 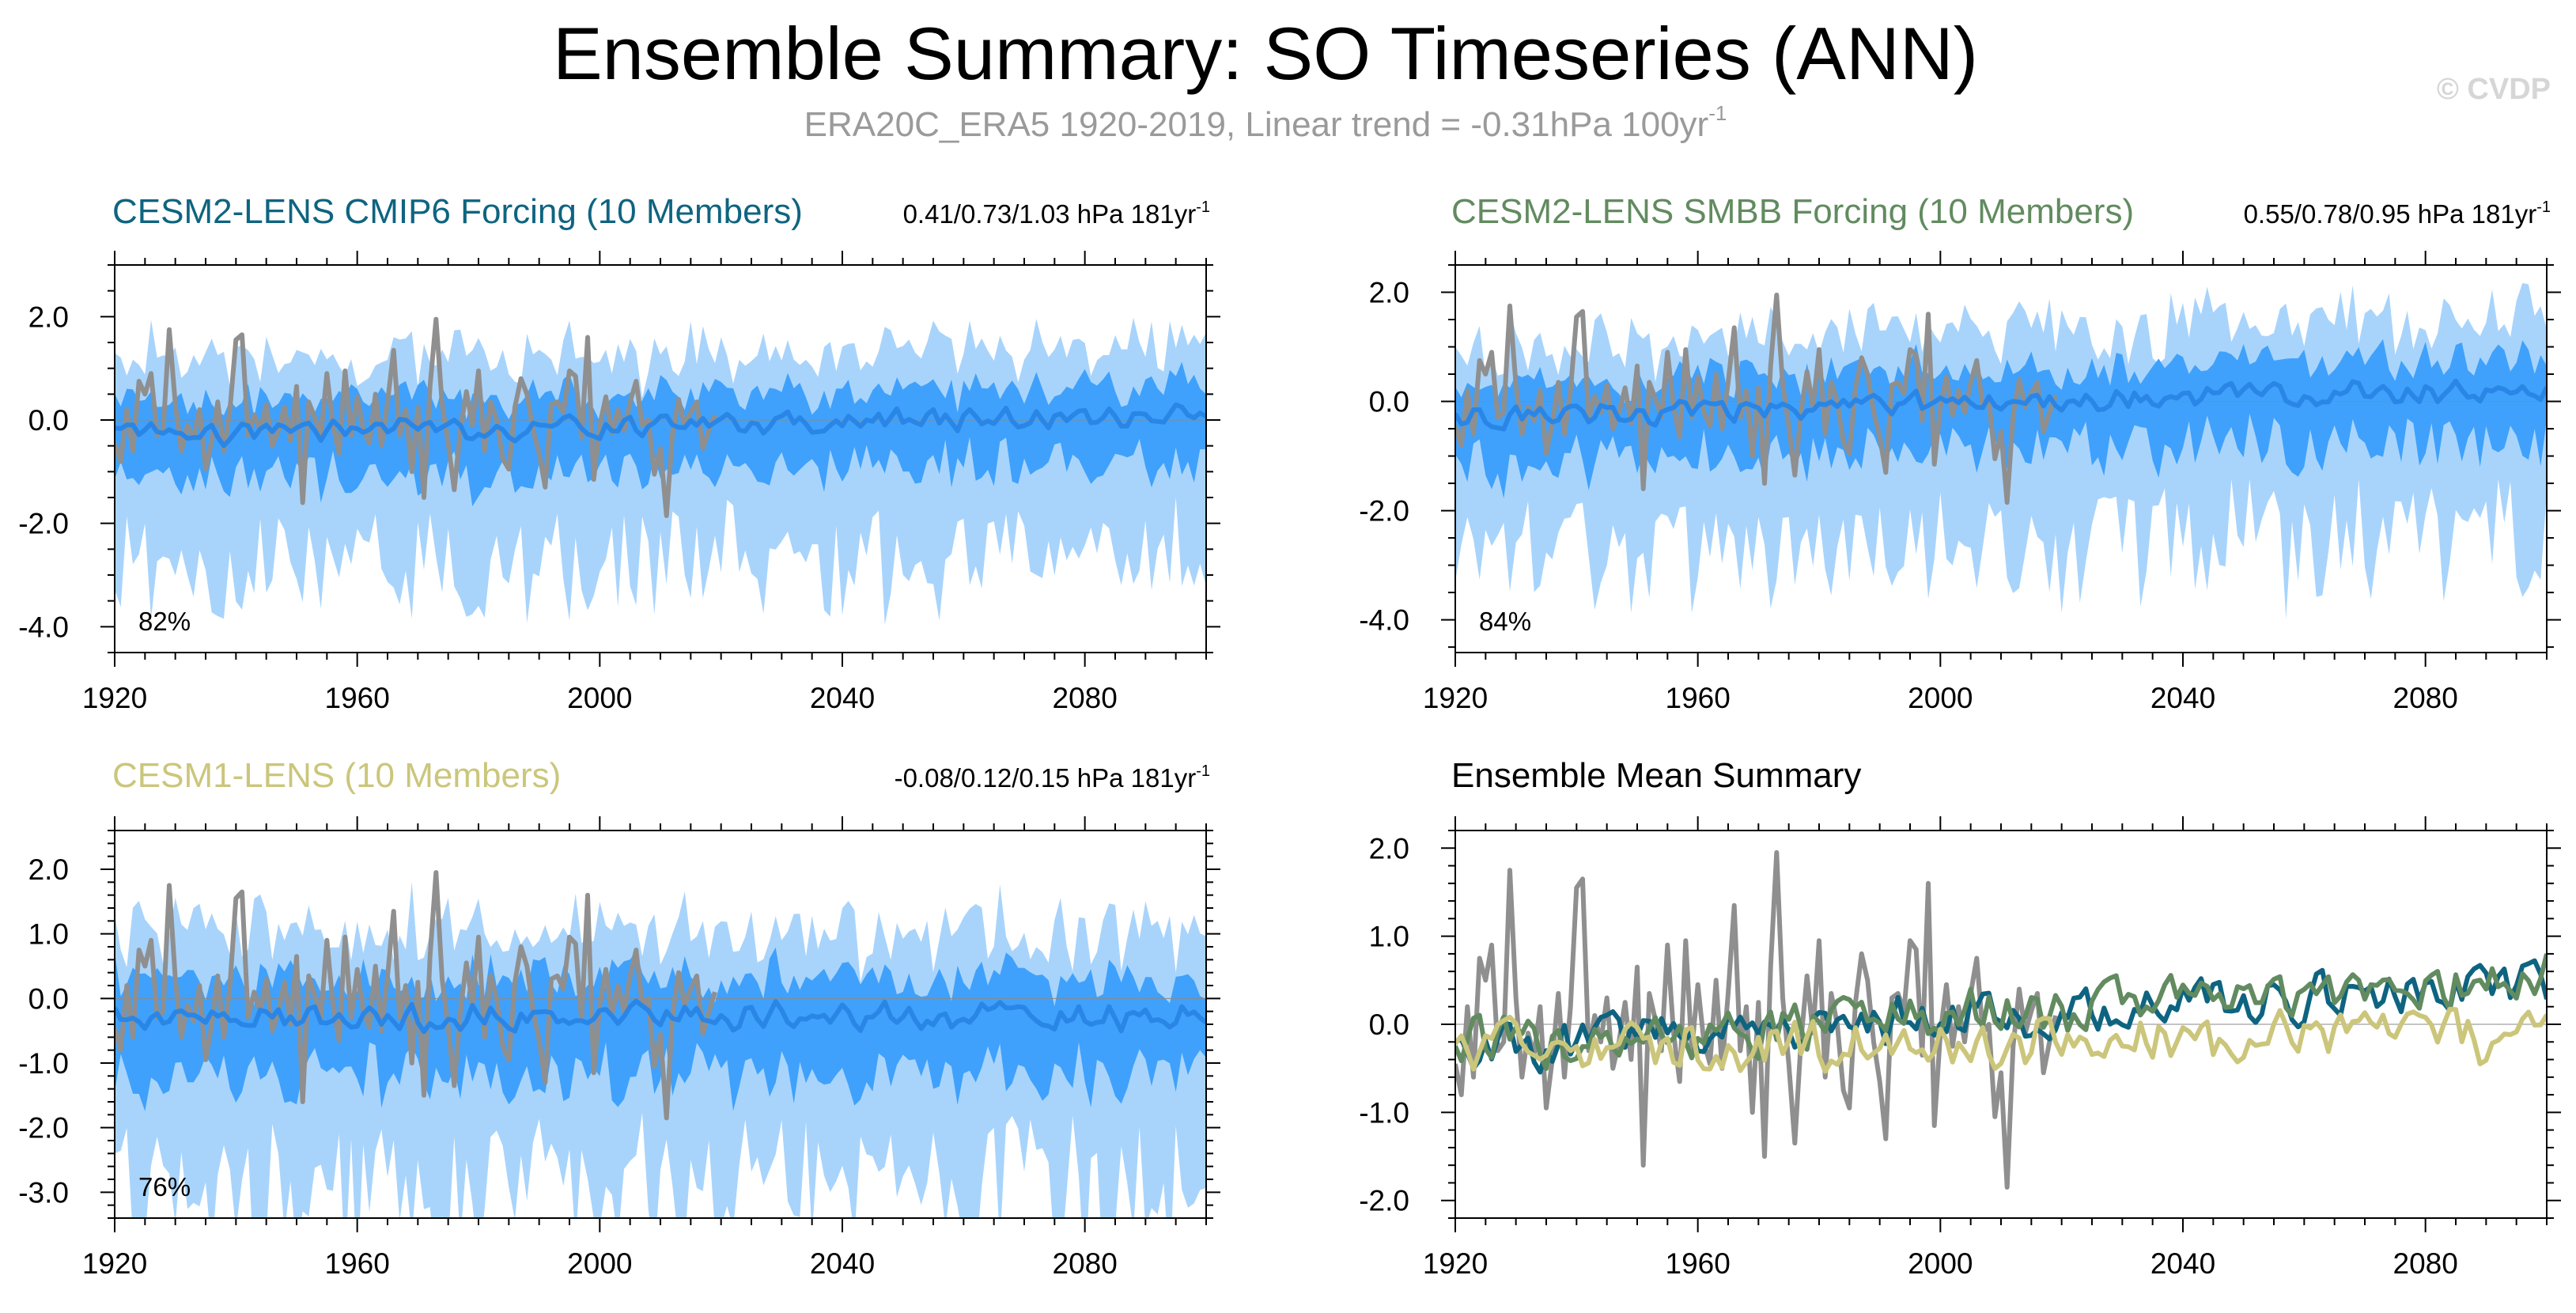 What do you see at coordinates (1505, 621) in the screenshot?
I see `percent-label: 84%` at bounding box center [1505, 621].